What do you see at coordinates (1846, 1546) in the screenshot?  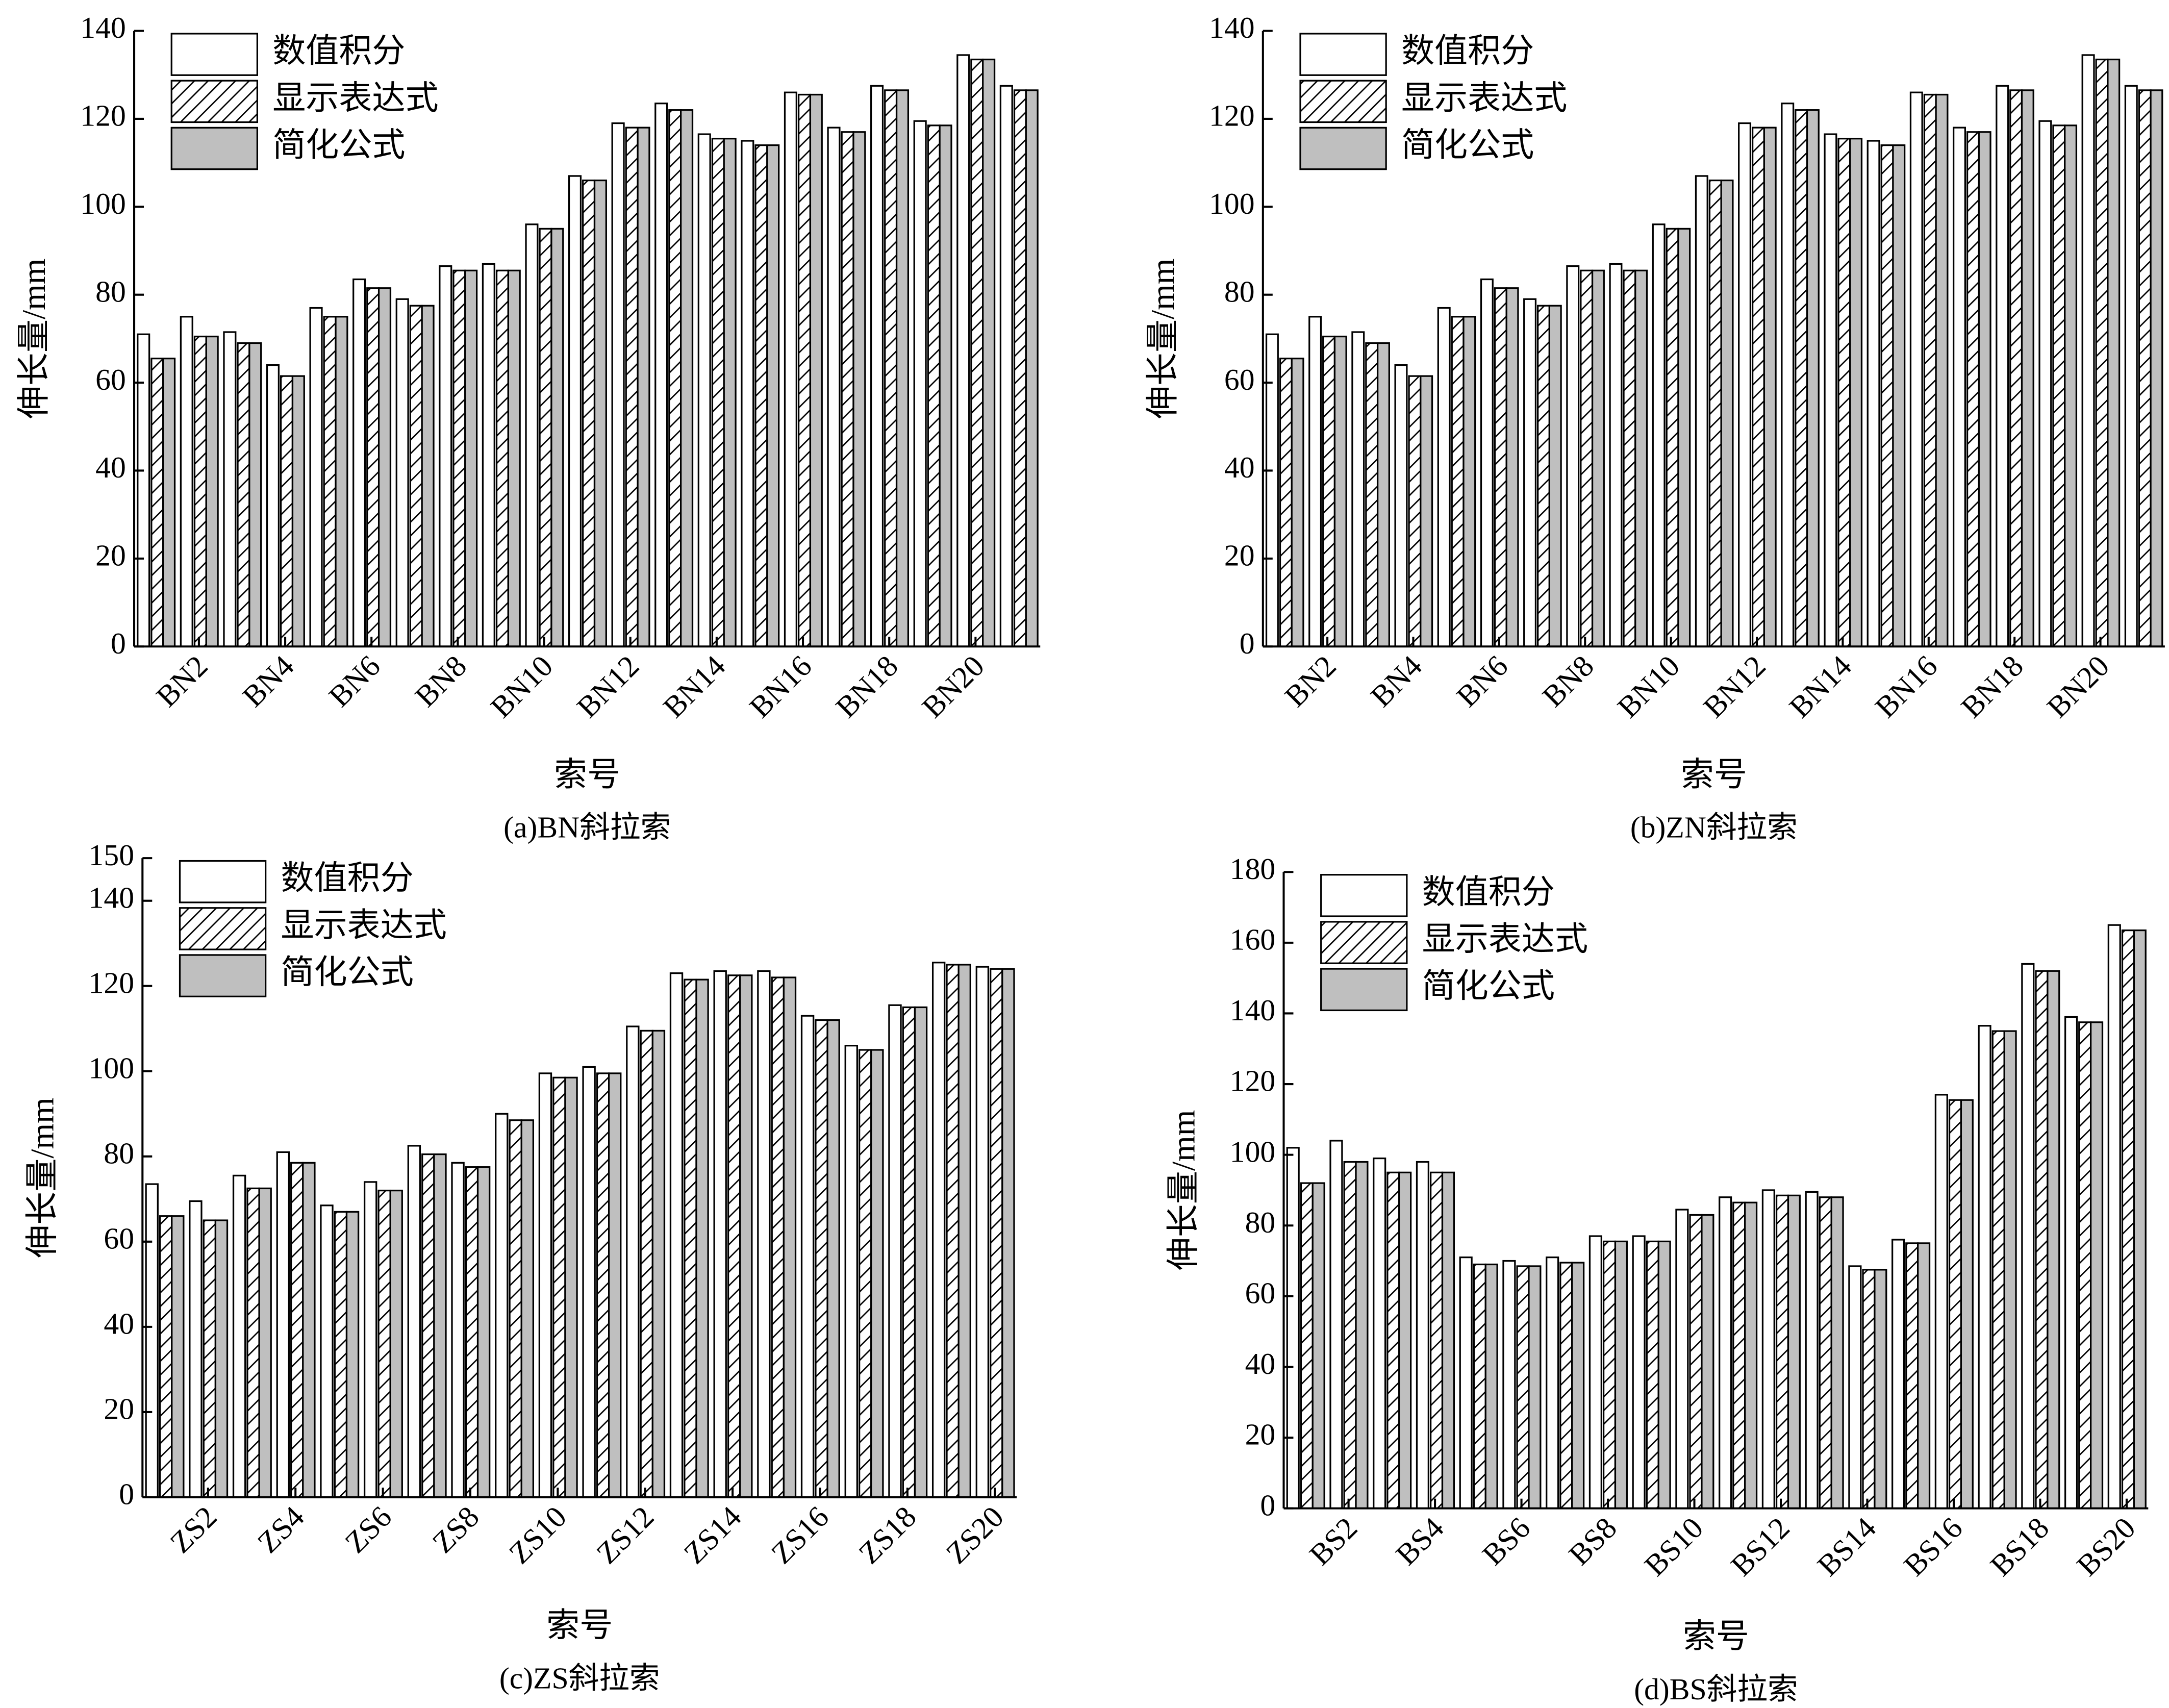 I see `x-tick-label: BS14` at bounding box center [1846, 1546].